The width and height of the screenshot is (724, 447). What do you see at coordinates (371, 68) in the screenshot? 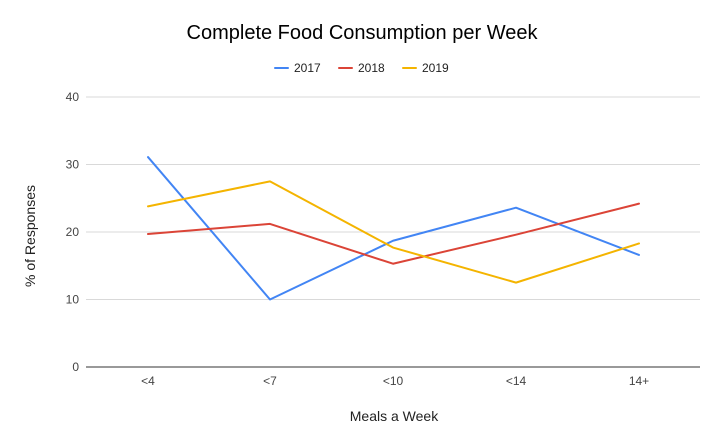
I see `legend-label-2018: 2018` at bounding box center [371, 68].